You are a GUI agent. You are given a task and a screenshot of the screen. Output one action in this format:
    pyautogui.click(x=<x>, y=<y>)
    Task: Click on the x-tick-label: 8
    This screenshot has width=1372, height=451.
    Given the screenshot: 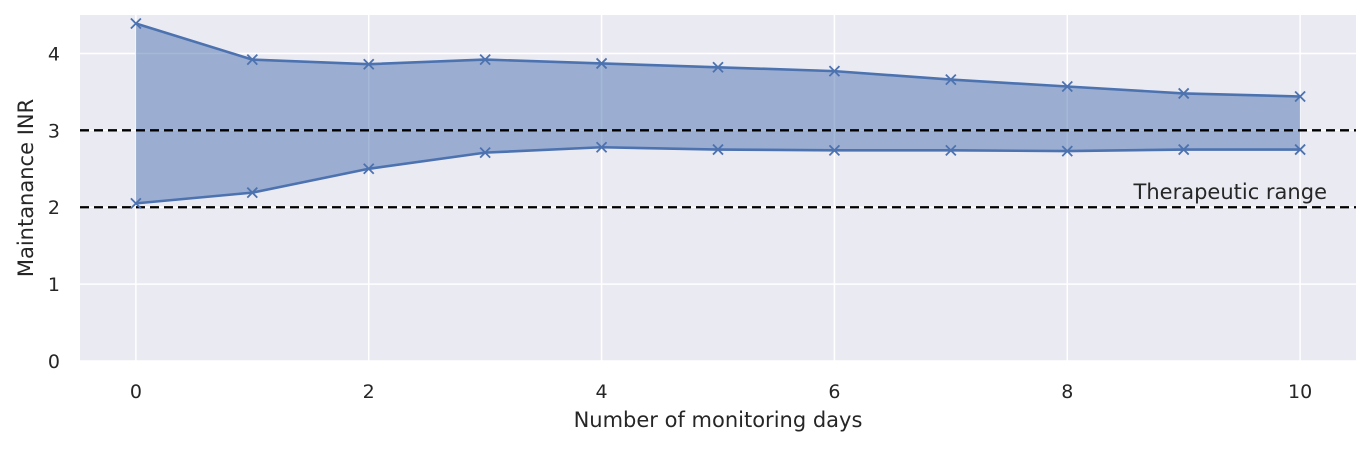 What is the action you would take?
    pyautogui.click(x=1067, y=392)
    